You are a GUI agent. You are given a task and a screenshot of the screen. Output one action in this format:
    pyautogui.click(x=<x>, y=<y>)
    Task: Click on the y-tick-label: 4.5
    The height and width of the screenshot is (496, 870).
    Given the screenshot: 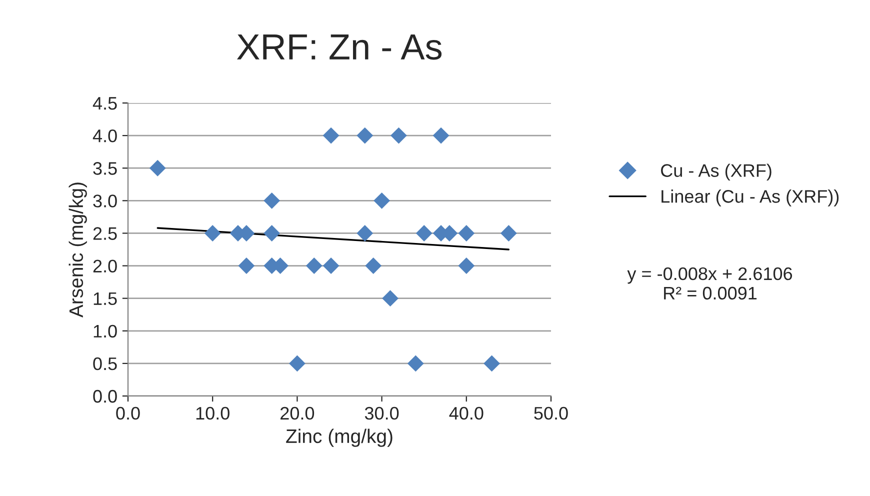 What is the action you would take?
    pyautogui.click(x=104, y=103)
    